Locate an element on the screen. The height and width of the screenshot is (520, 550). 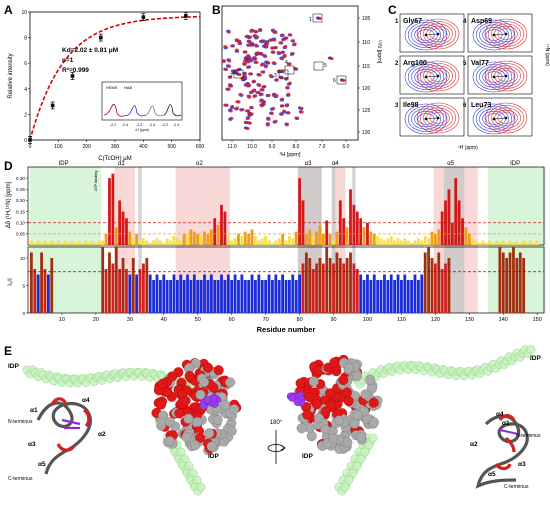
b-xtick-label: 11.0 is located at coordinates (232, 147).